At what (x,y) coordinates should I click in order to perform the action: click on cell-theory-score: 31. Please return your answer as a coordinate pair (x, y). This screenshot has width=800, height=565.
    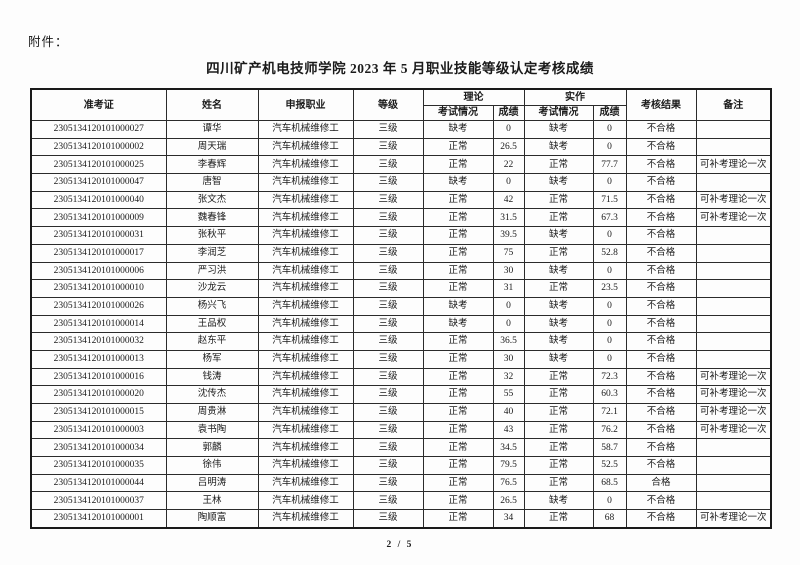
    Looking at the image, I should click on (508, 288).